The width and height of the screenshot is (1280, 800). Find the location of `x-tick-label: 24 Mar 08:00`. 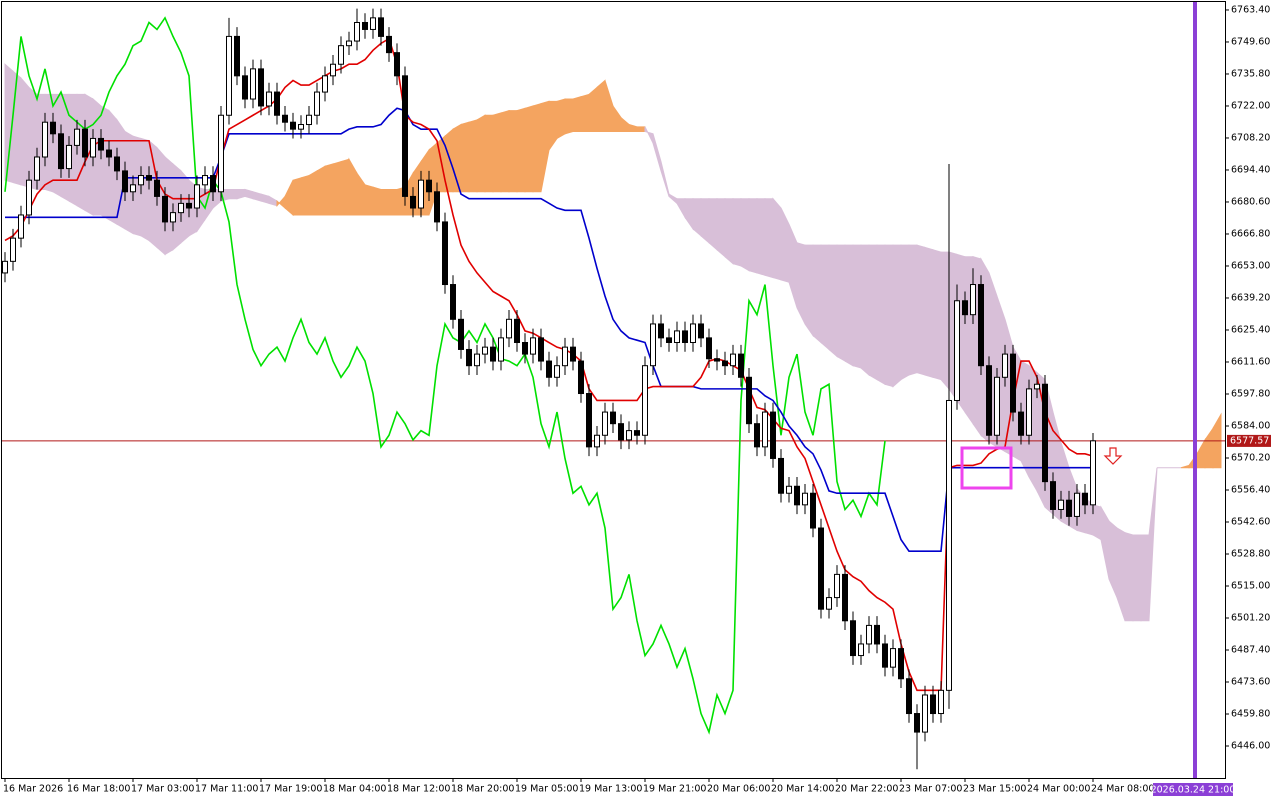

x-tick-label: 24 Mar 08:00 is located at coordinates (1122, 789).